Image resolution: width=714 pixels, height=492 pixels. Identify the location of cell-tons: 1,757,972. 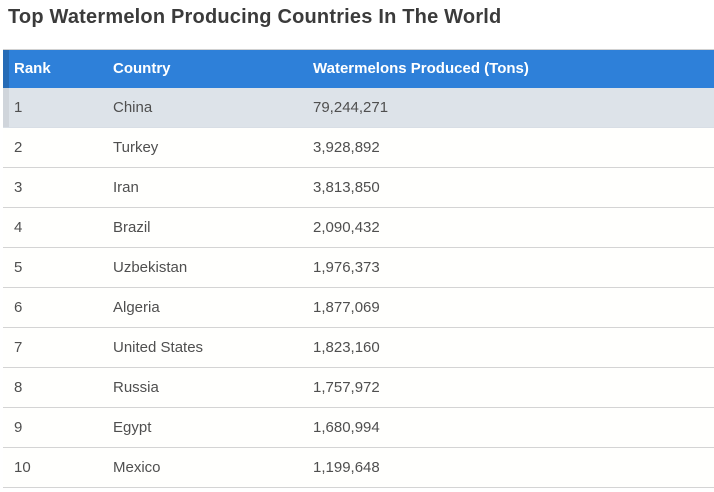
(508, 387).